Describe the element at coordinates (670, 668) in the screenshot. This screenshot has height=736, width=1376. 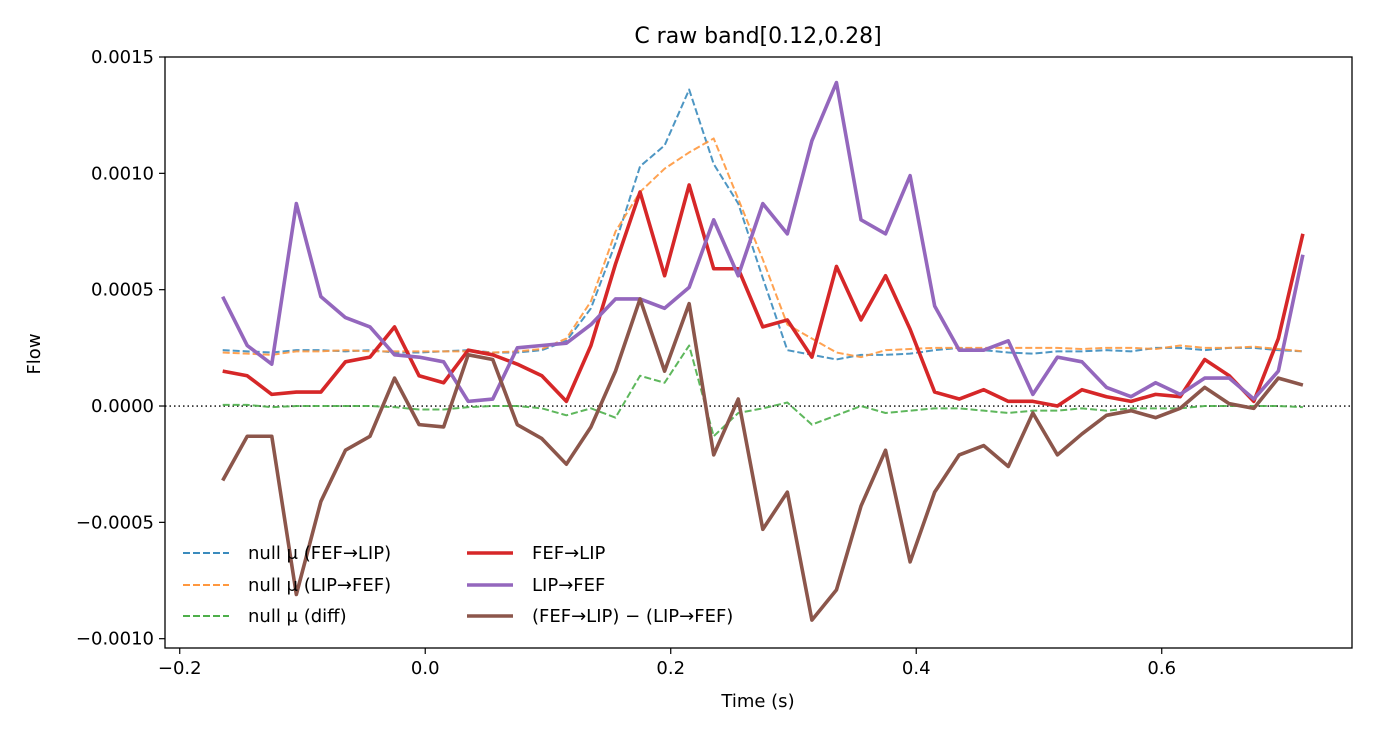
I see `x-tick-label: 0.2` at that location.